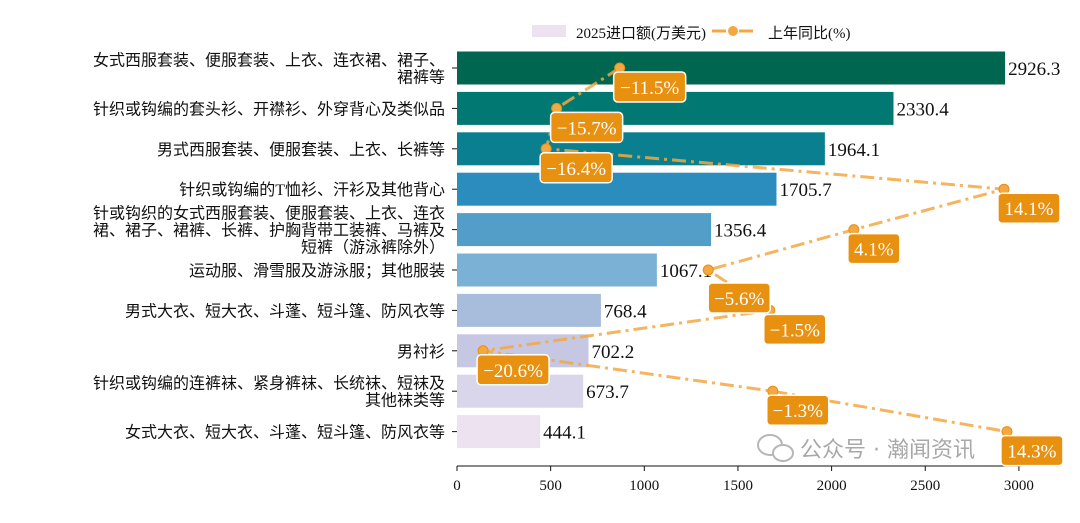 The width and height of the screenshot is (1080, 523). Describe the element at coordinates (775, 448) in the screenshot. I see `wechat-icon` at that location.